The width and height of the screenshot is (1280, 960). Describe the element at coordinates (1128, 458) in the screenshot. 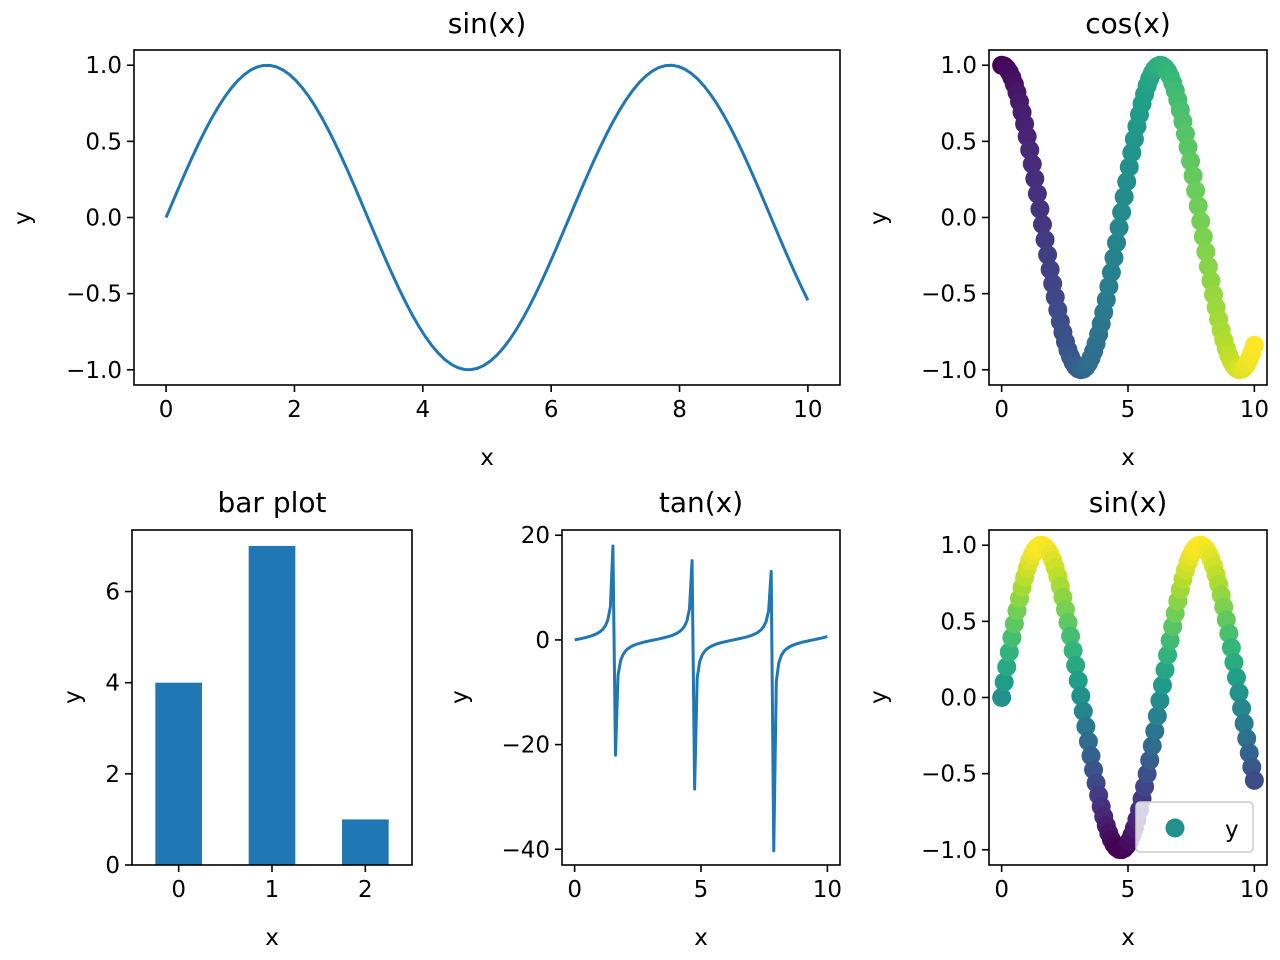

I see `panel-cos-scatter-xlabel: x` at that location.